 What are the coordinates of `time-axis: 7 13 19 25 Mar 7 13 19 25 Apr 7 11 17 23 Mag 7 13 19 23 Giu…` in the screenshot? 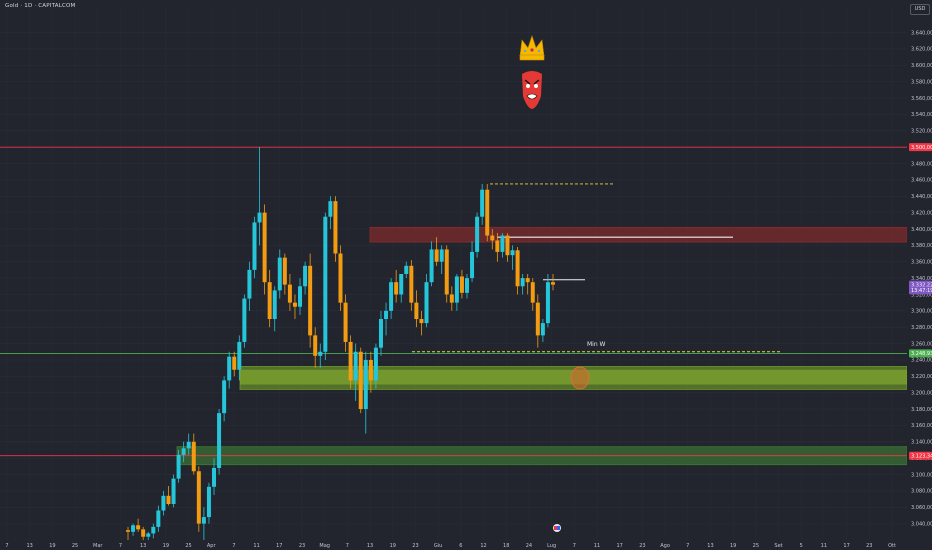 It's located at (466, 545).